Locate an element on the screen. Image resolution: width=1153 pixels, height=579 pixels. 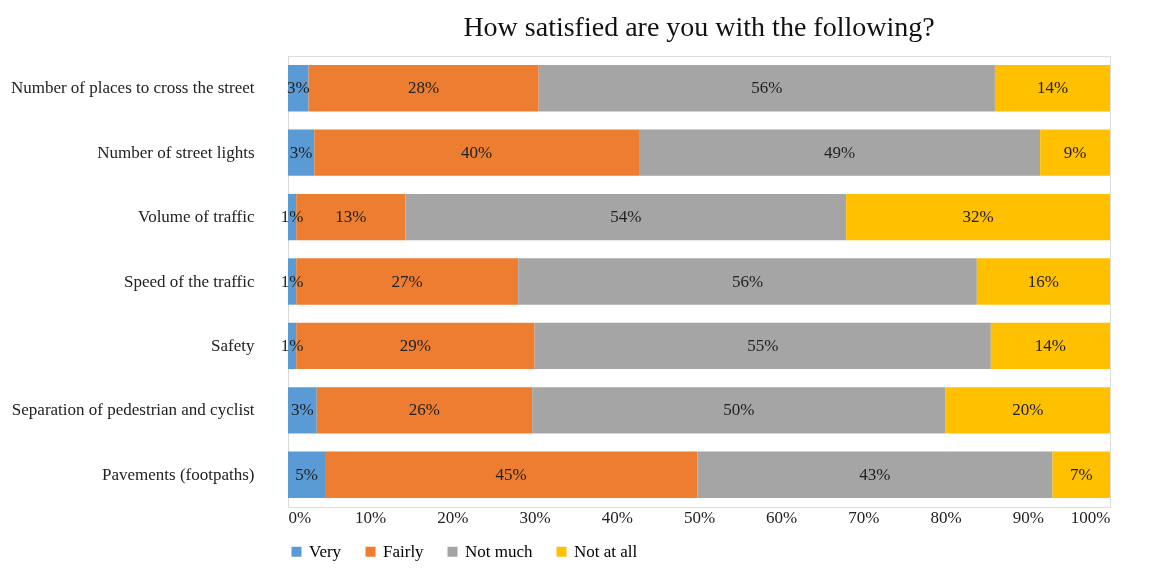
data-label: 9% is located at coordinates (1075, 152).